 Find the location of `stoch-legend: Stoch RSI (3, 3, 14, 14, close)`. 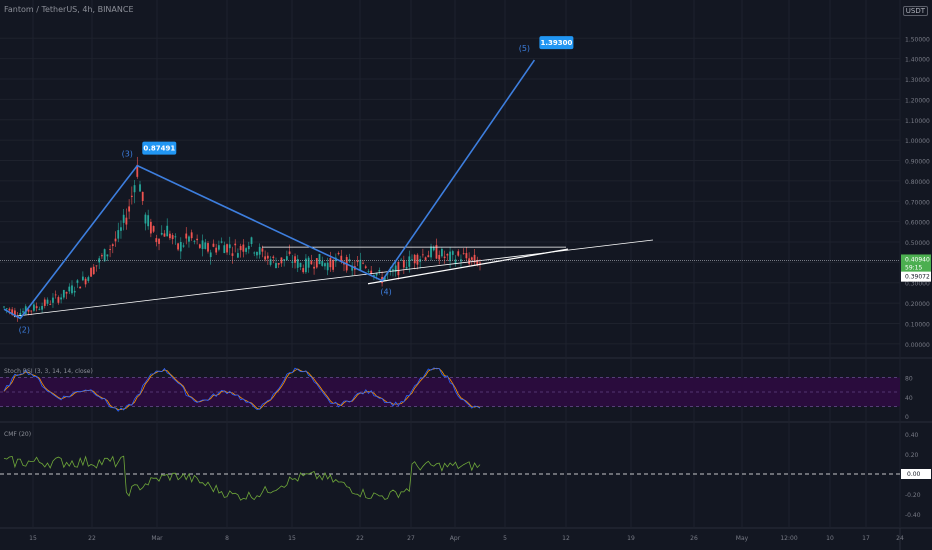

stoch-legend: Stoch RSI (3, 3, 14, 14, close) is located at coordinates (48, 371).